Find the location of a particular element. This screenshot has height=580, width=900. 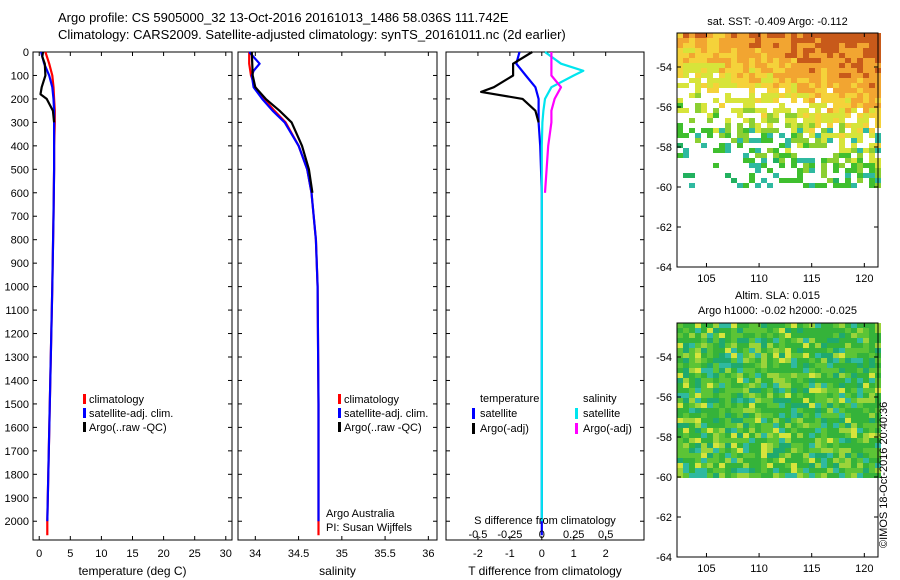

y-tick-label: 1200 is located at coordinates (17, 335).